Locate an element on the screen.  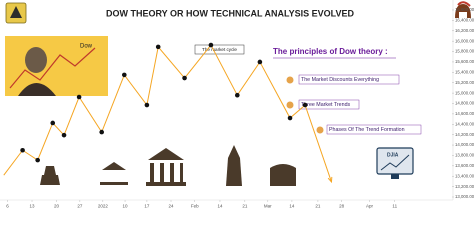
helmet-crest is located at coordinates (464, 4).